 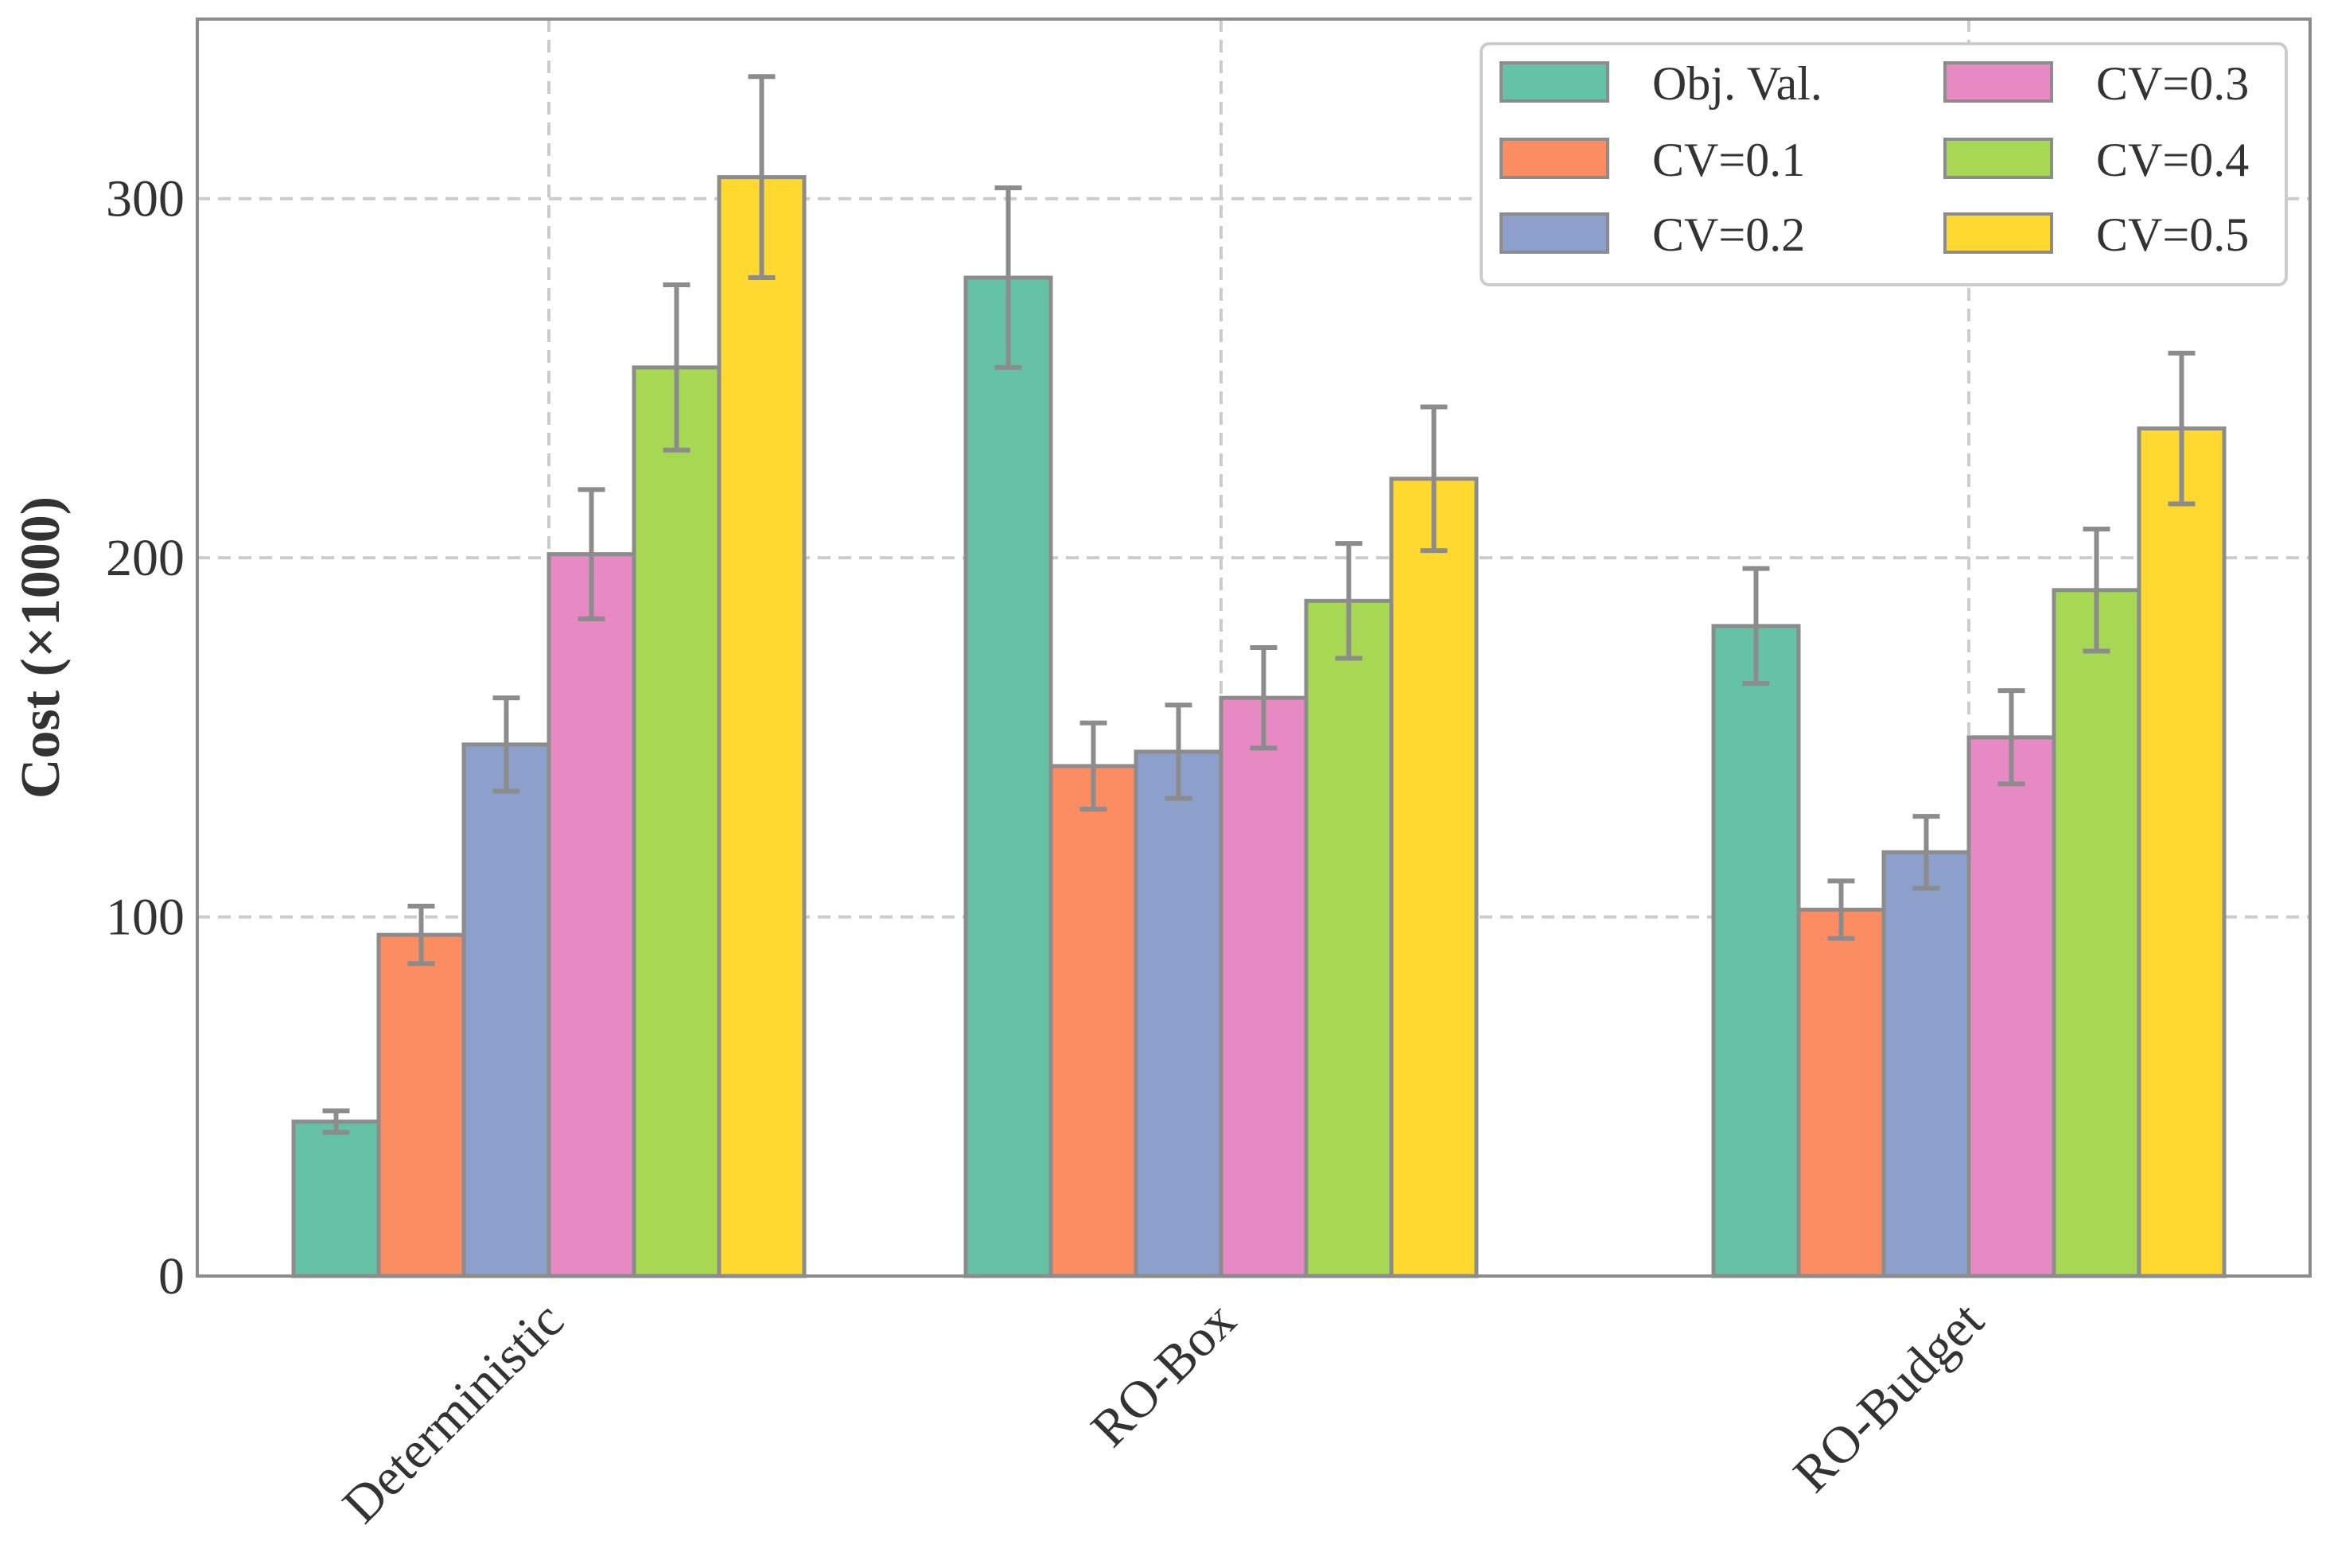 I want to click on bar-cv-0-1-deterministic, so click(x=421, y=1105).